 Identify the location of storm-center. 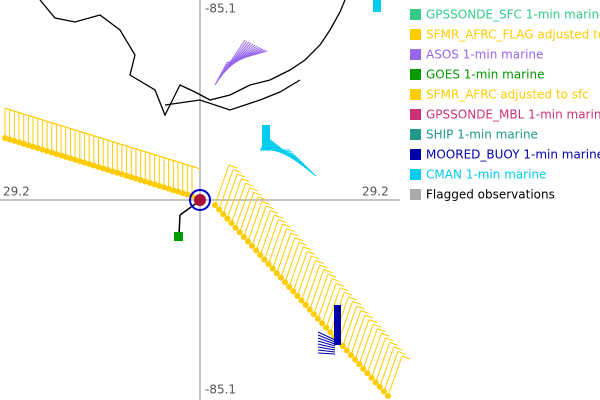
(200, 200).